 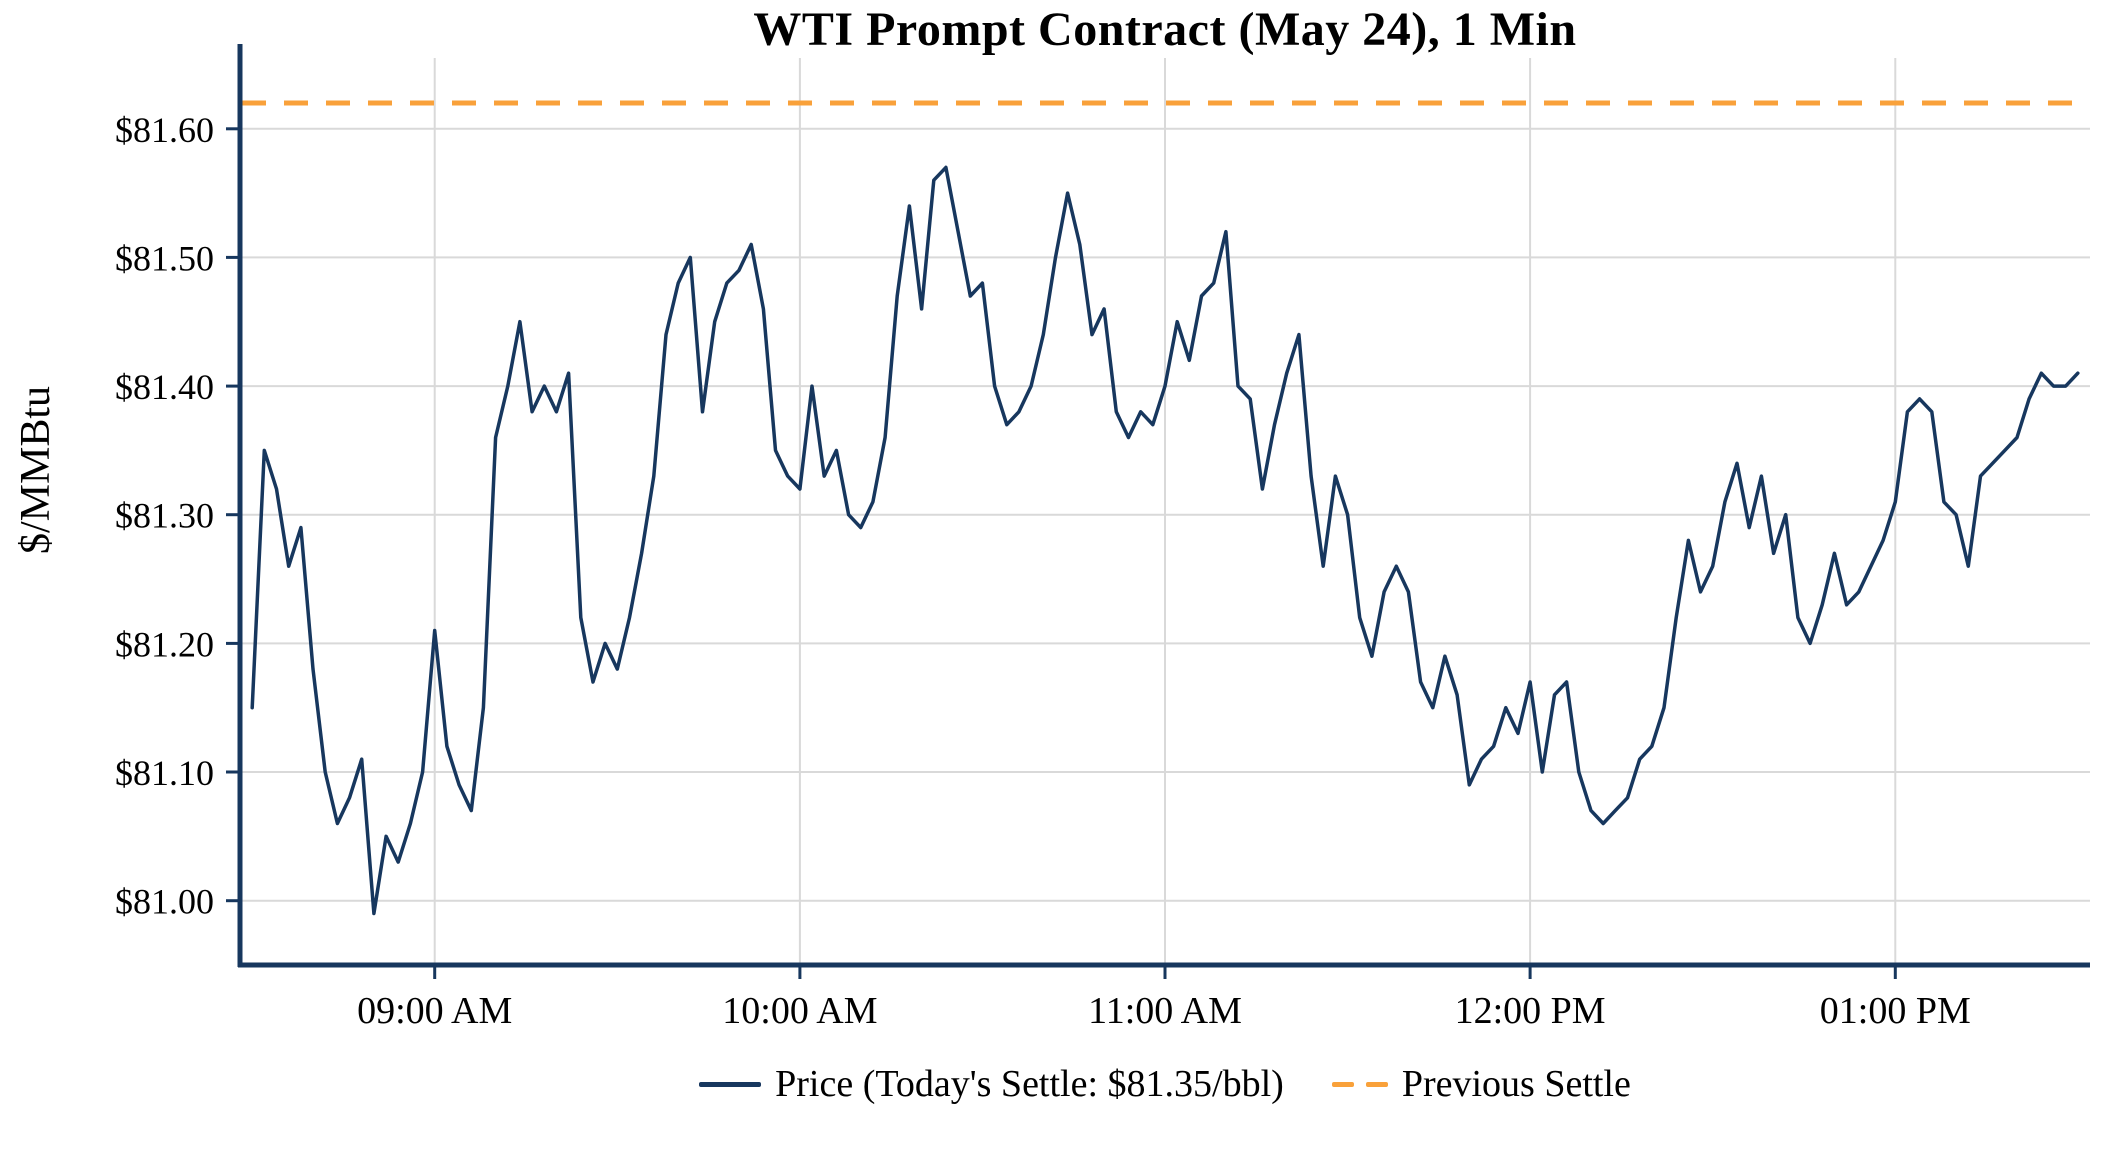 What do you see at coordinates (799, 1011) in the screenshot?
I see `svg-text: 10:00 AM` at bounding box center [799, 1011].